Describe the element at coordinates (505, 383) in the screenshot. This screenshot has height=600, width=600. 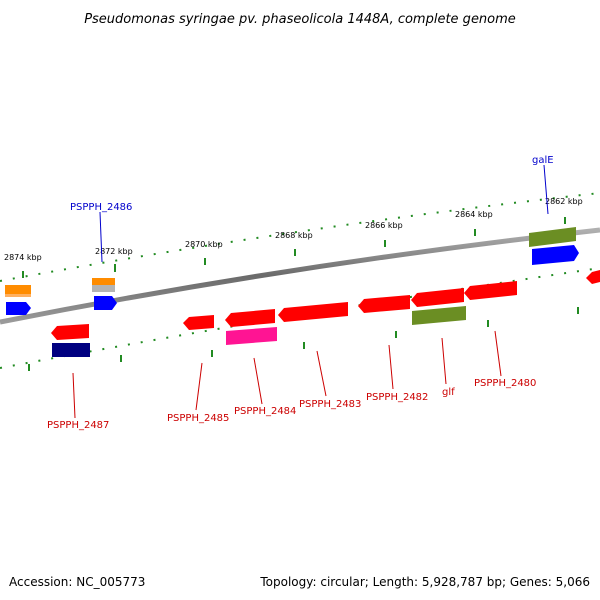
I see `gene-label-pspph-2480: PSPPH_2480` at that location.